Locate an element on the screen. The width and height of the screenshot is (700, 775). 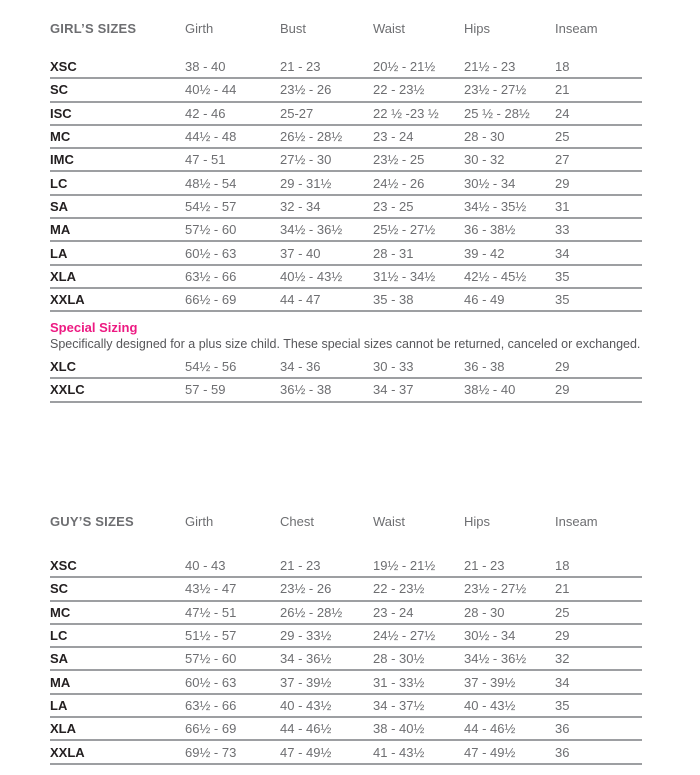
value-cell: 29 - 31½ is located at coordinates (306, 183).